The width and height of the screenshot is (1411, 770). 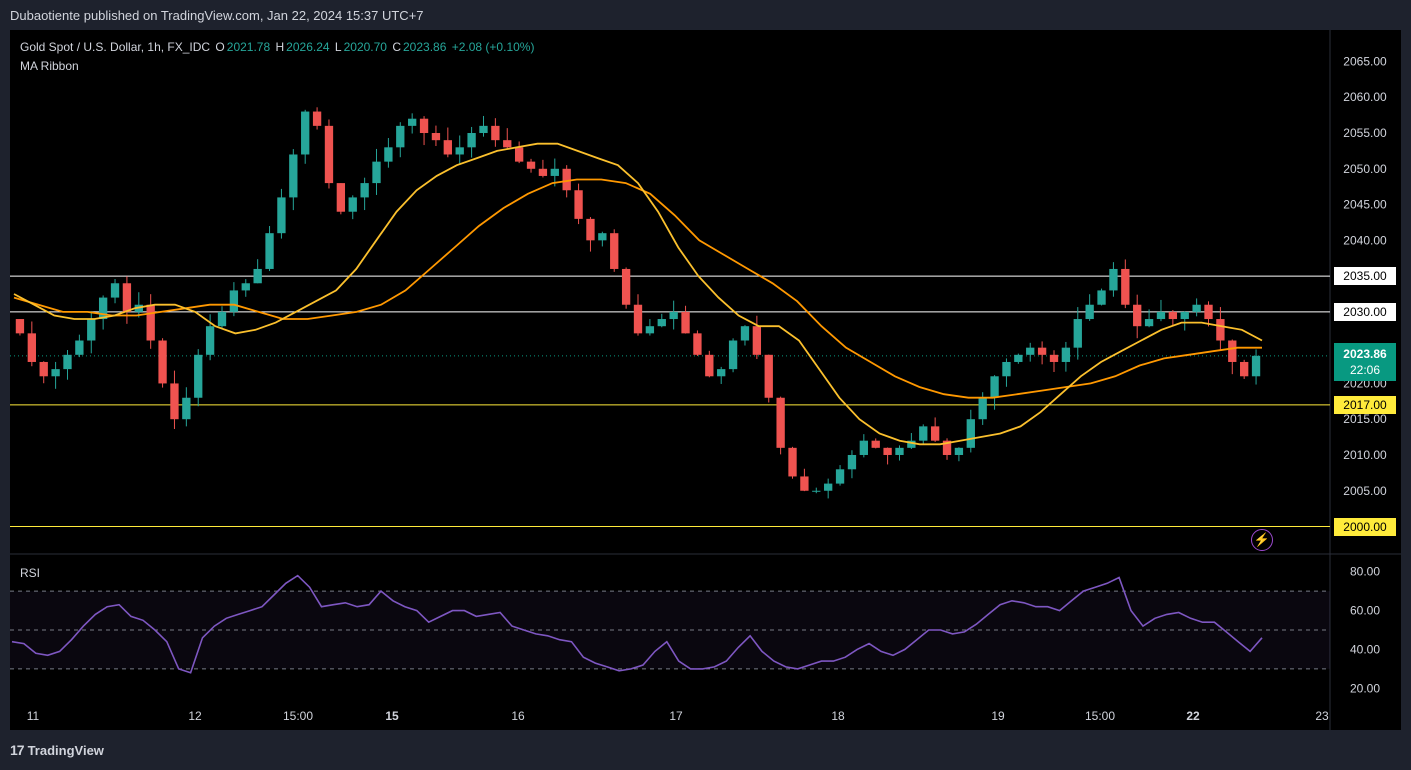 What do you see at coordinates (1365, 169) in the screenshot?
I see `price-tick-label: 2050.00` at bounding box center [1365, 169].